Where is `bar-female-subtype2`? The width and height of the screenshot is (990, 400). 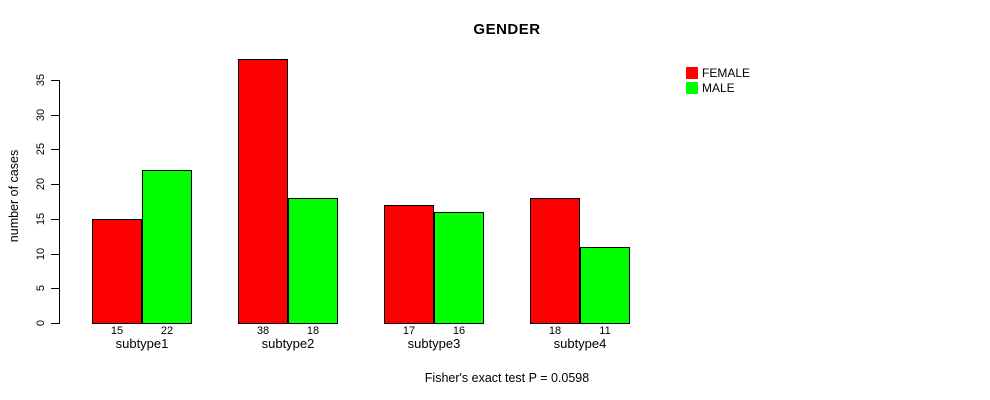 bar-female-subtype2 is located at coordinates (263, 191).